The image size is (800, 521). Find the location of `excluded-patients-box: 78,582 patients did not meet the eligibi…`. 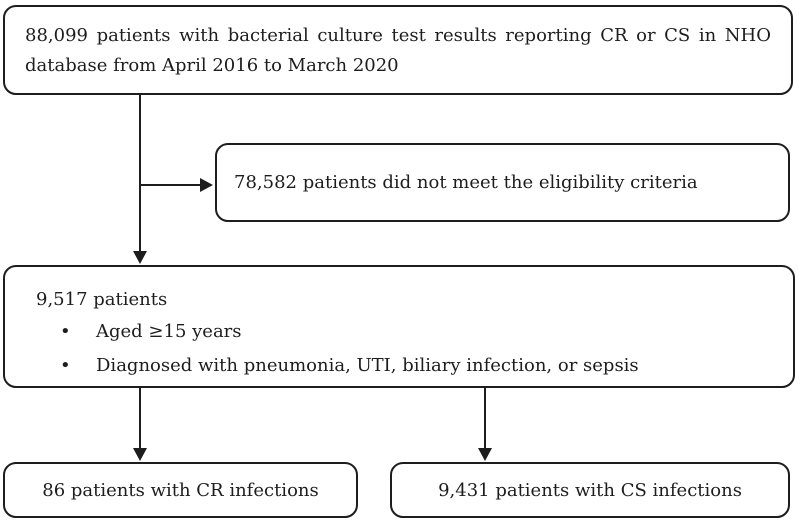

excluded-patients-box: 78,582 patients did not meet the eligibi… is located at coordinates (502, 182).